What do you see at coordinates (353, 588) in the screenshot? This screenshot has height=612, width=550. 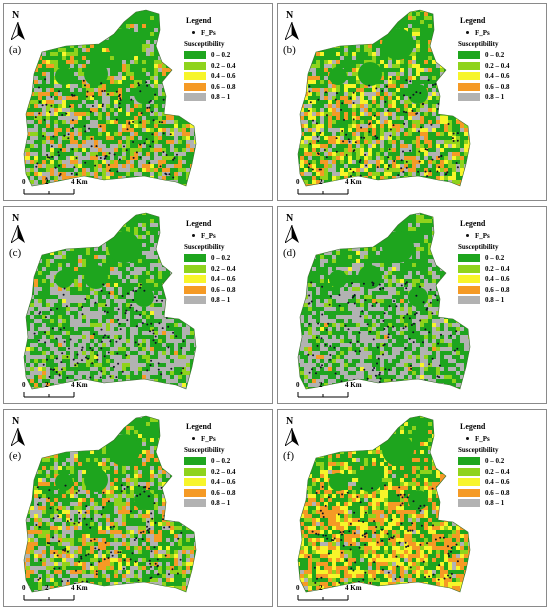 I see `scale-tick-label: 4 Km` at bounding box center [353, 588].